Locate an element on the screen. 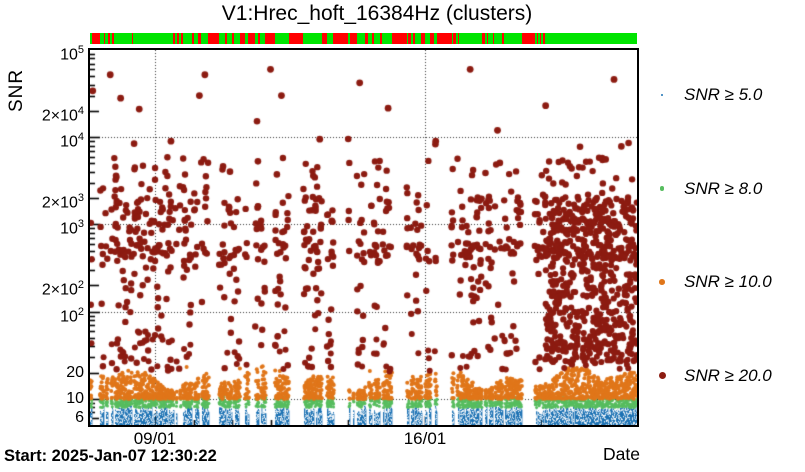 The height and width of the screenshot is (472, 805). legend-entry: SNR ≥ 5.0 is located at coordinates (725, 95).